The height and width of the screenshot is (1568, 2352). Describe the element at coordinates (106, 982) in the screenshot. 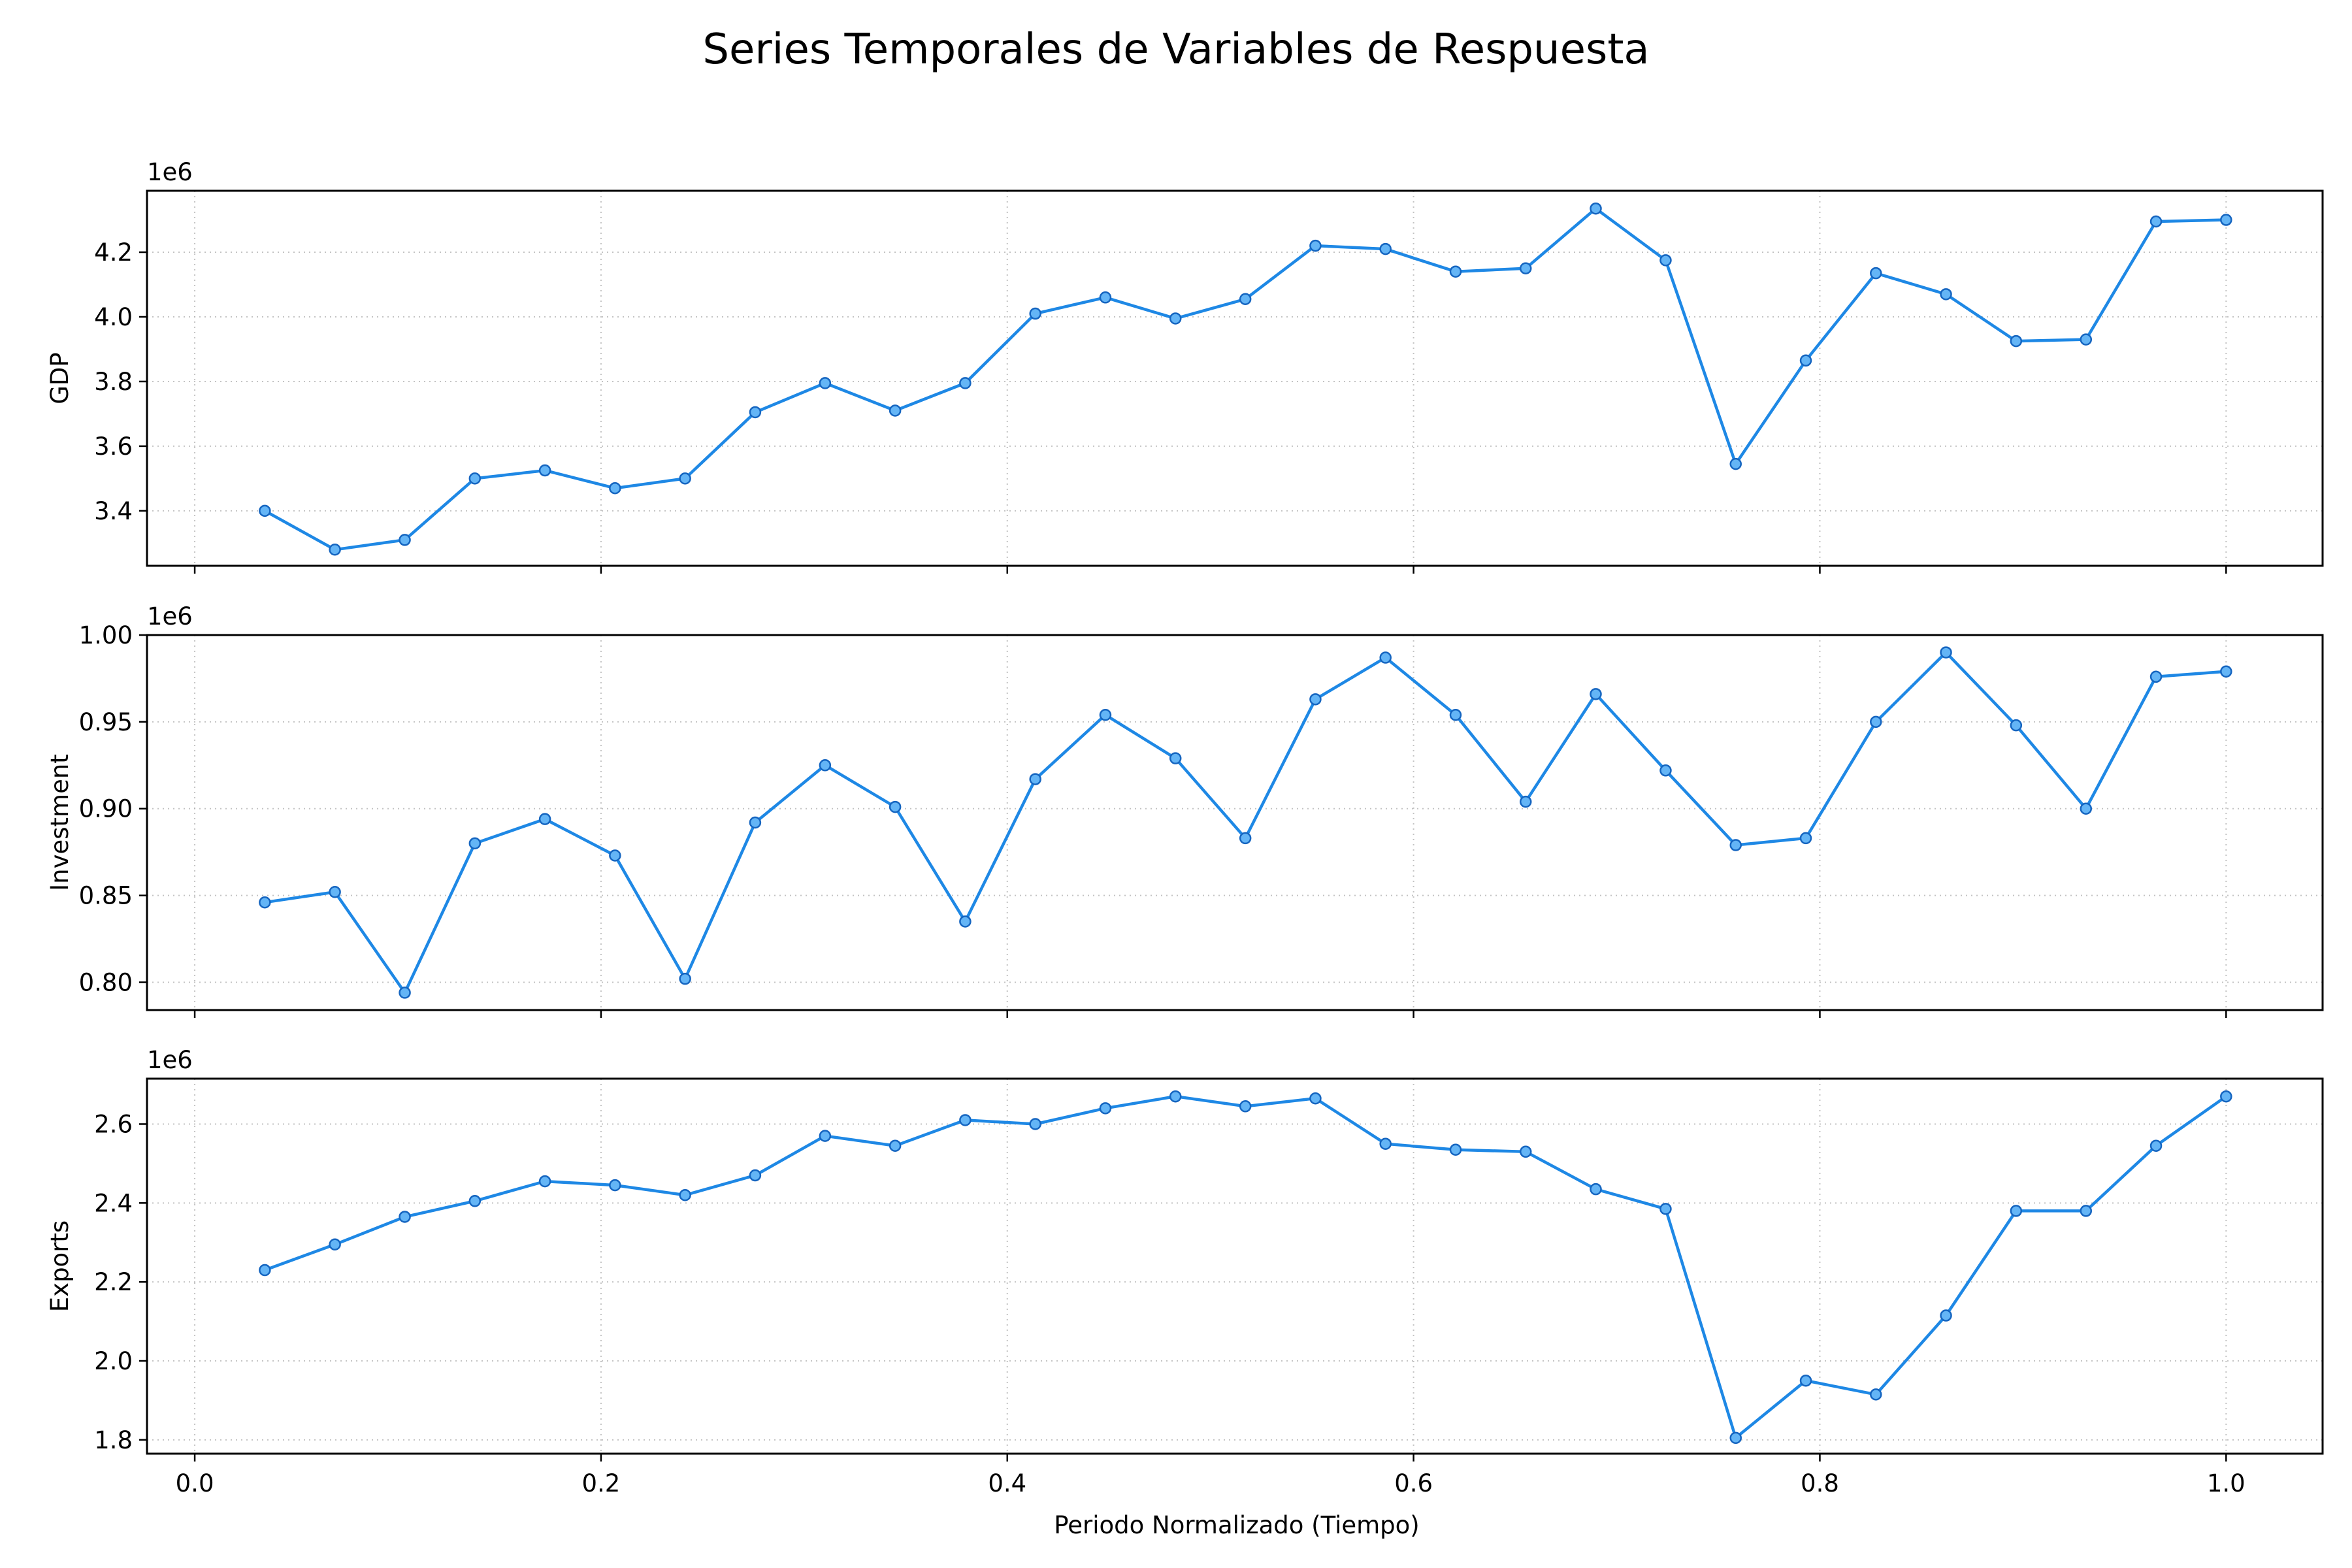

I see `y-tick-label: 0.80` at that location.